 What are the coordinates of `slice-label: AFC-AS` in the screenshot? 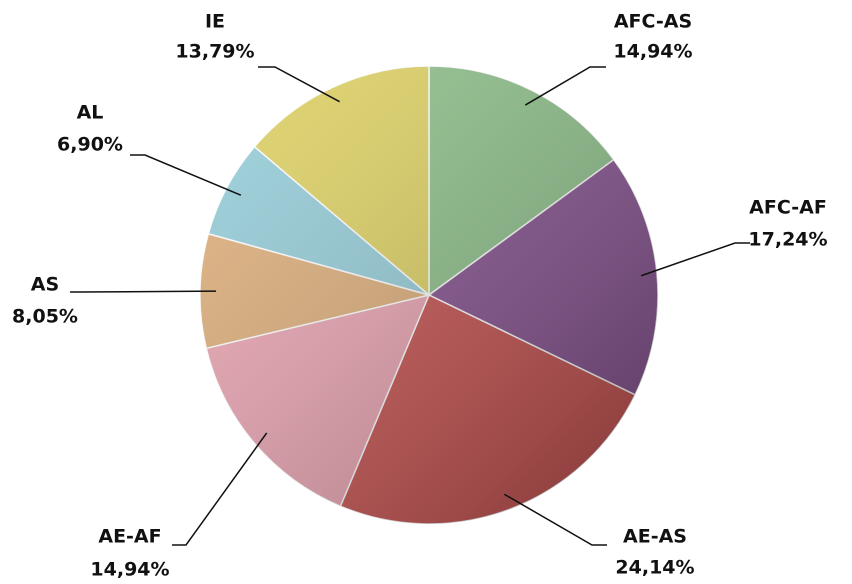 It's located at (653, 22).